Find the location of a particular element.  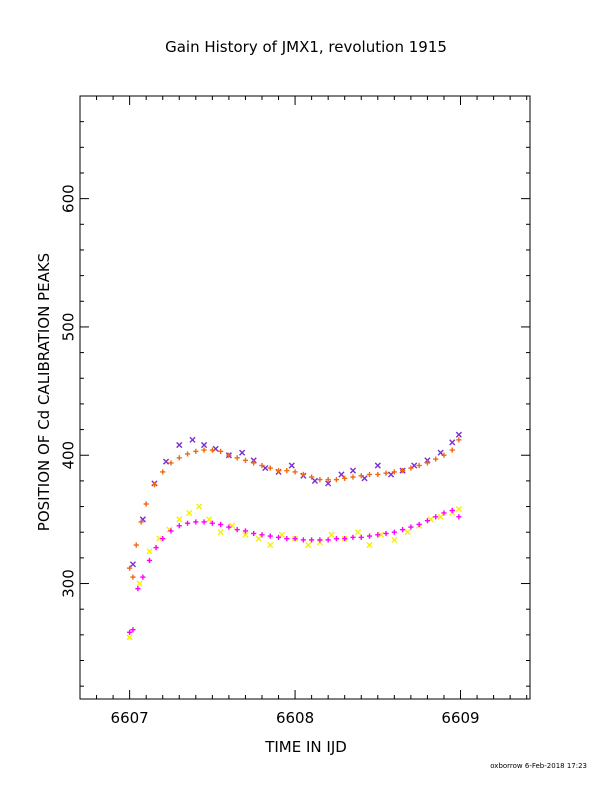

data-marks is located at coordinates (294, 536).